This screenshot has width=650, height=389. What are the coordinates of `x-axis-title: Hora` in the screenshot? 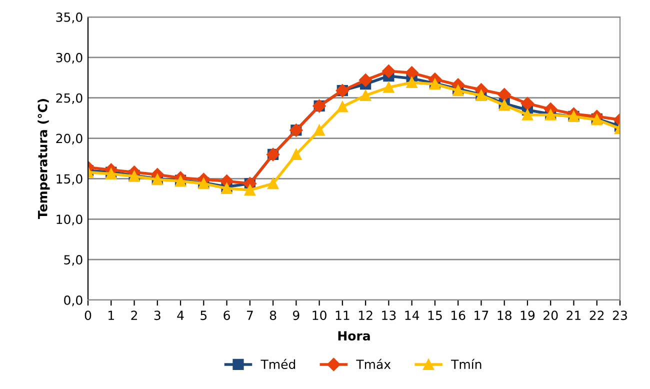 It's located at (354, 336).